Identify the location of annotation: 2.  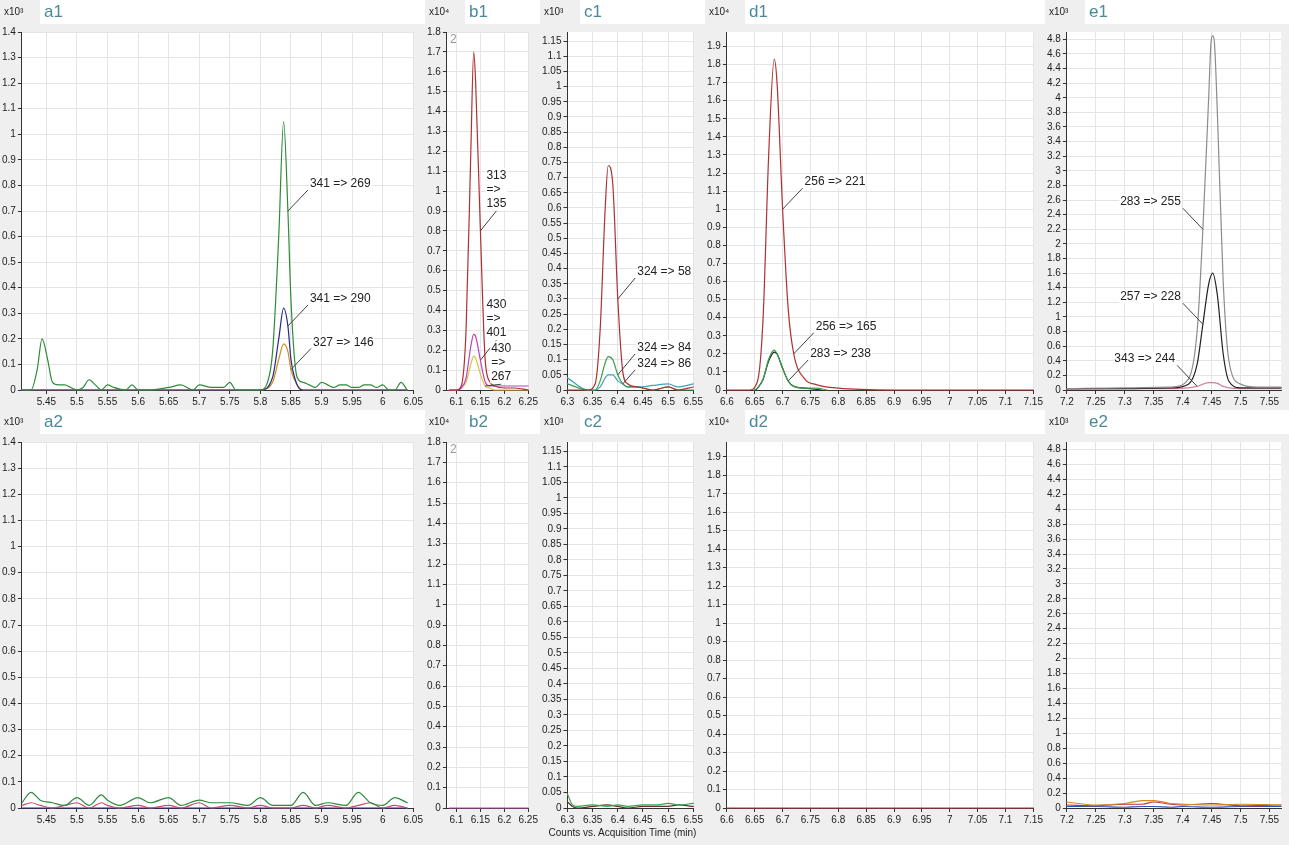
(453, 449).